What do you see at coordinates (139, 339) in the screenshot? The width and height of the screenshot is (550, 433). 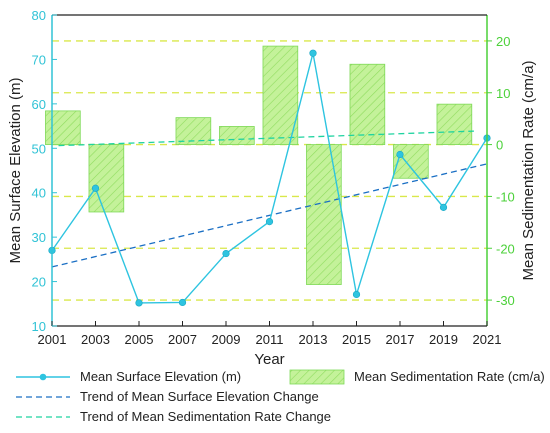 I see `x-tick-label: 2005` at bounding box center [139, 339].